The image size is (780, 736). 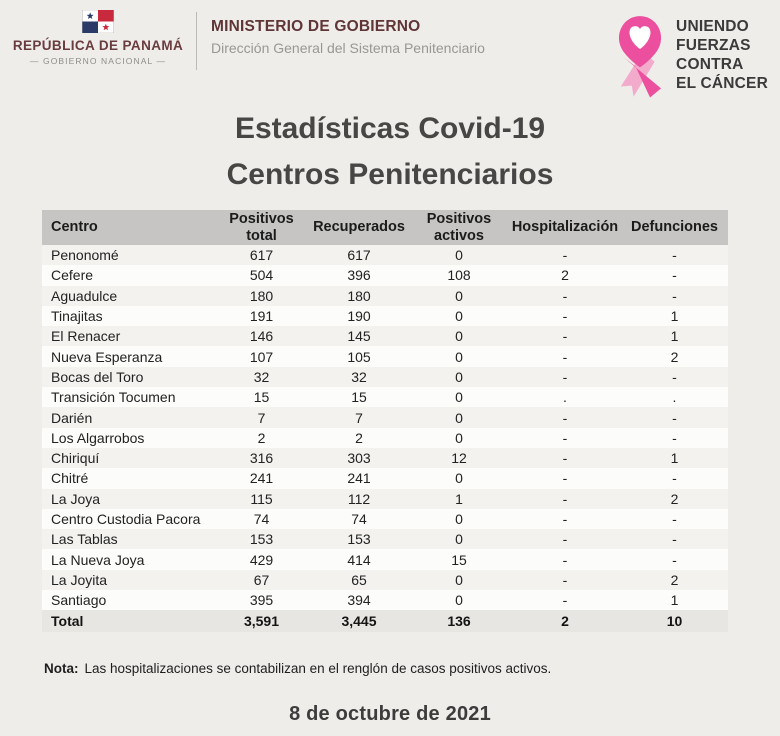 What do you see at coordinates (79, 579) in the screenshot?
I see `center-name: La Joyita` at bounding box center [79, 579].